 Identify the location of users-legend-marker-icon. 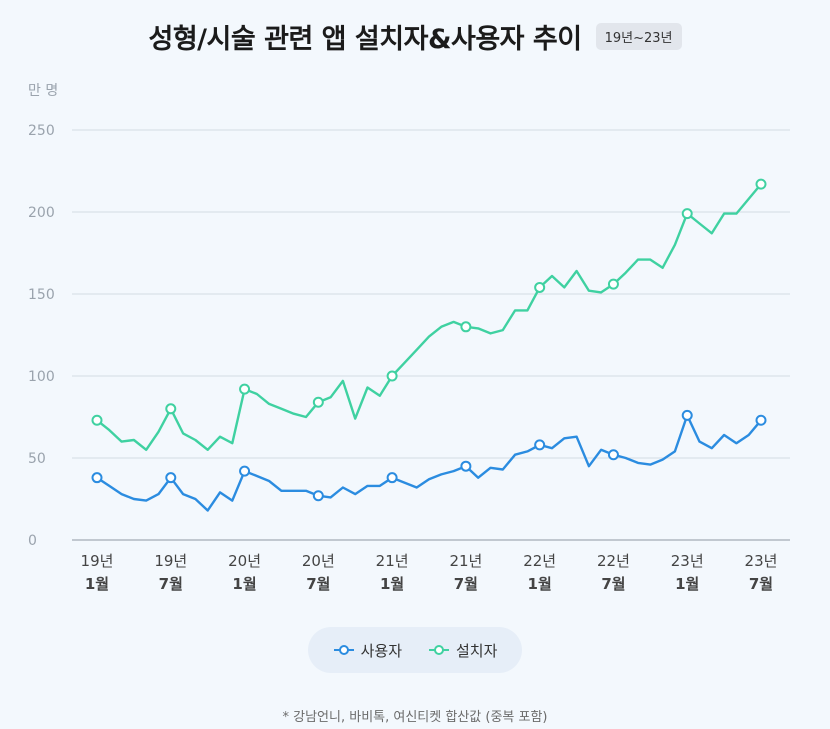
(343, 650).